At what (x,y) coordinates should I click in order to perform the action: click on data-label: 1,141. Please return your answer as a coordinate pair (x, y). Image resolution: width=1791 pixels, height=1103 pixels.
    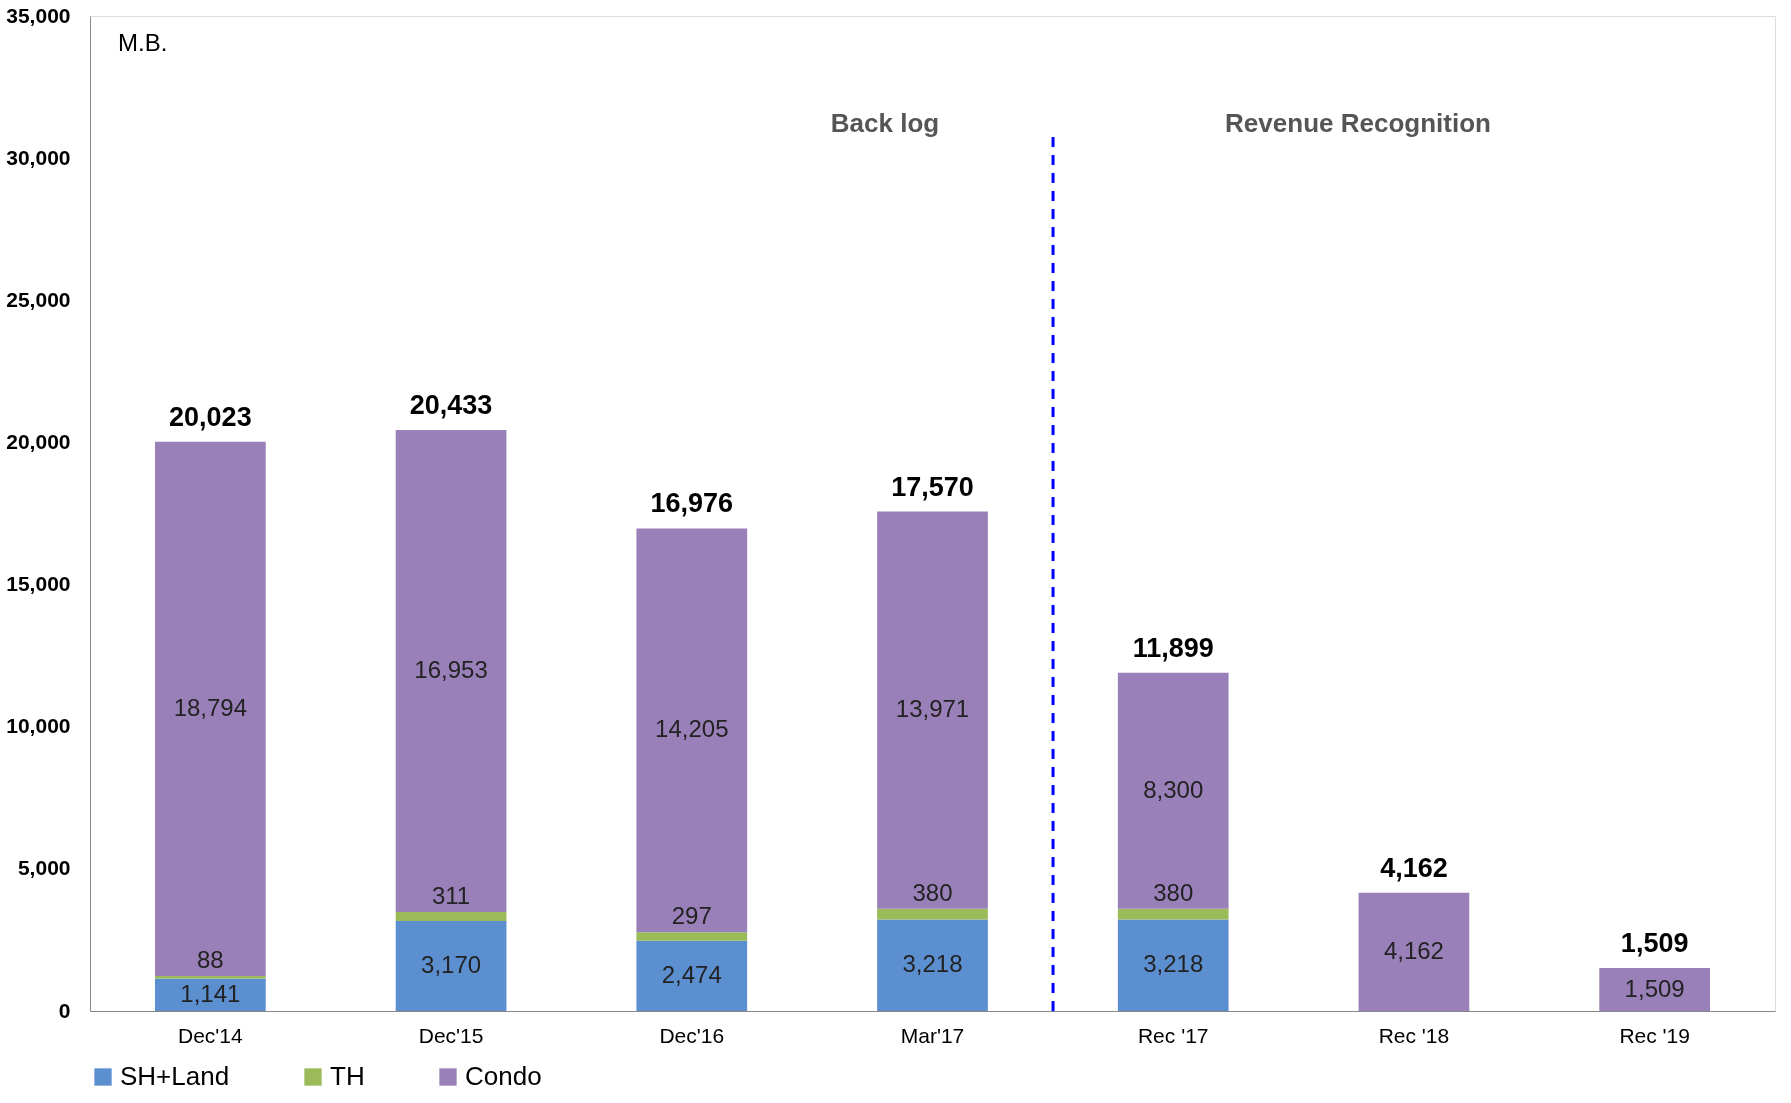
    Looking at the image, I should click on (210, 993).